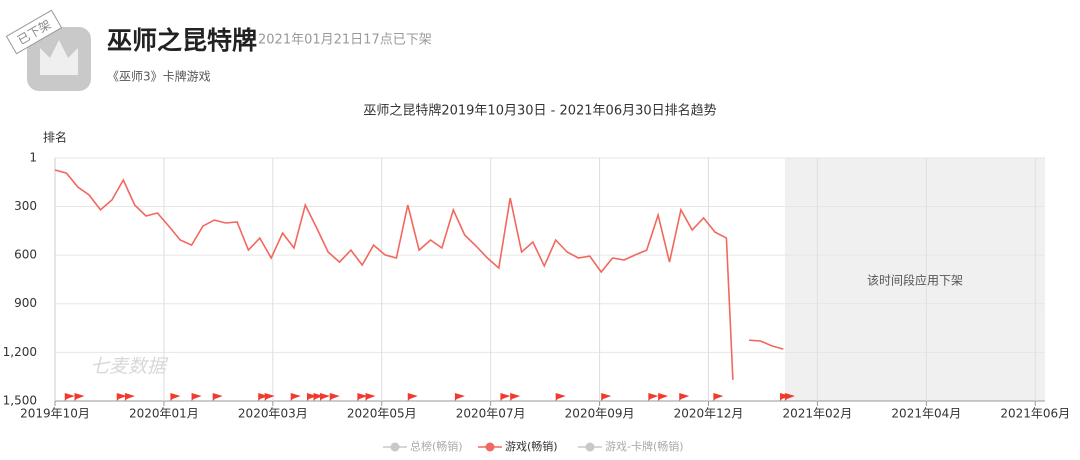  Describe the element at coordinates (1035, 414) in the screenshot. I see `x-tick-label: 2021年06月` at that location.